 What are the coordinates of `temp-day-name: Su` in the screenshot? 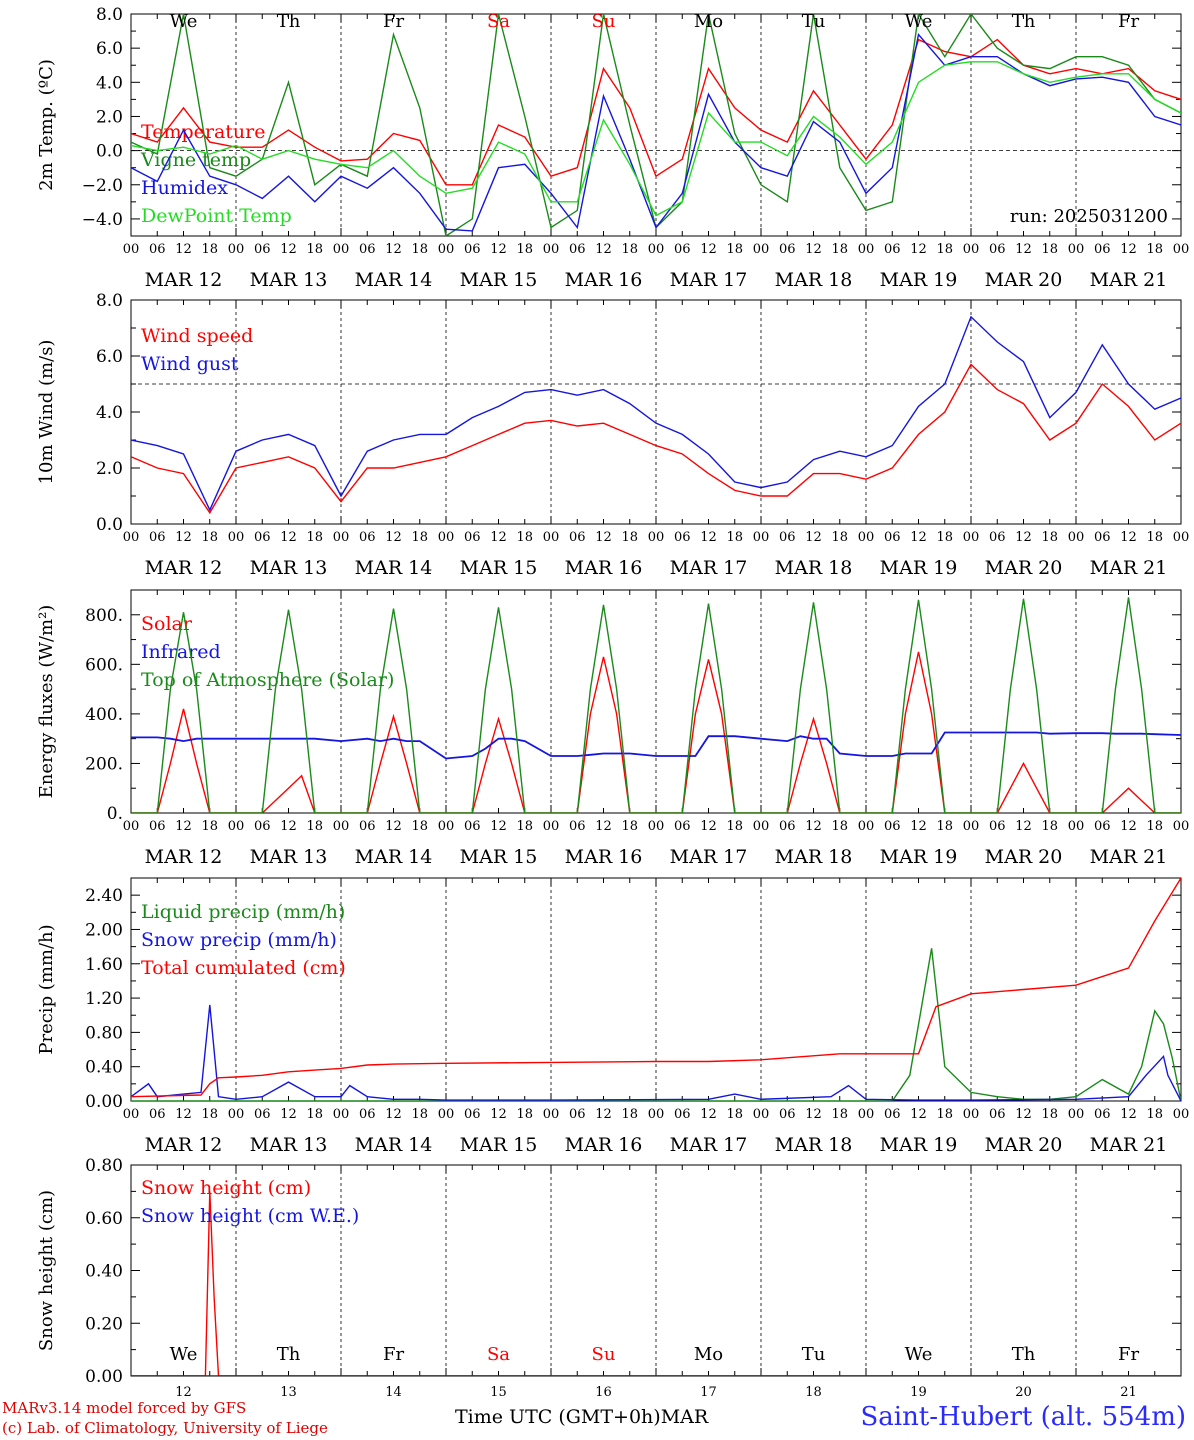 It's located at (604, 21).